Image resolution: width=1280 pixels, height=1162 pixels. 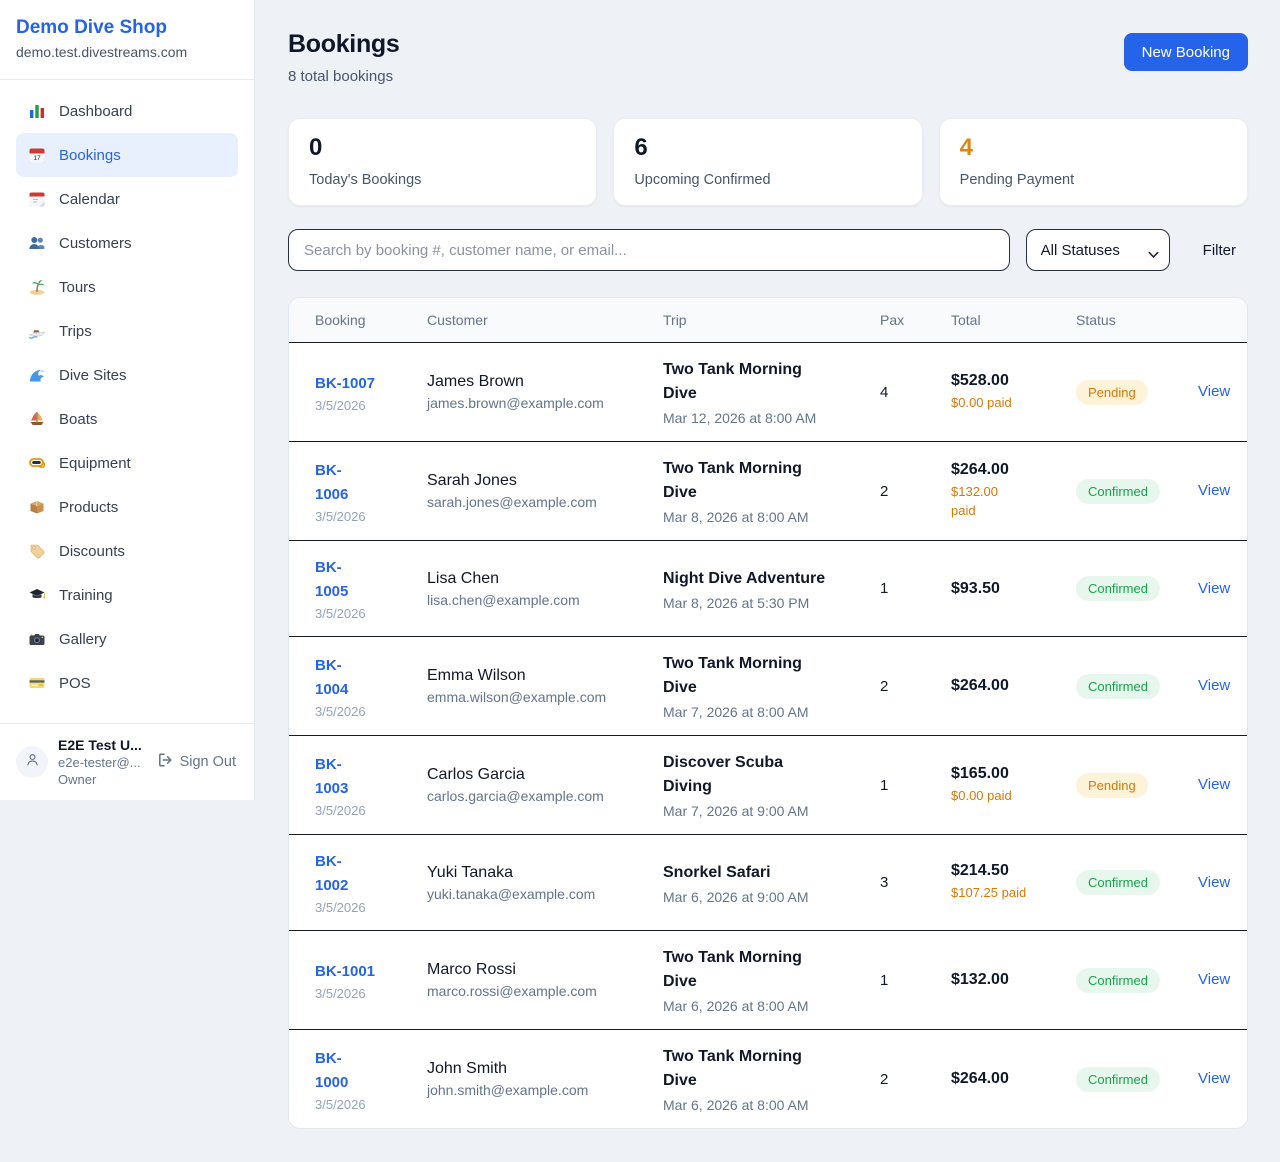 I want to click on trip-datetime: Mar 6, 2026 at 9:00 AM, so click(x=736, y=896).